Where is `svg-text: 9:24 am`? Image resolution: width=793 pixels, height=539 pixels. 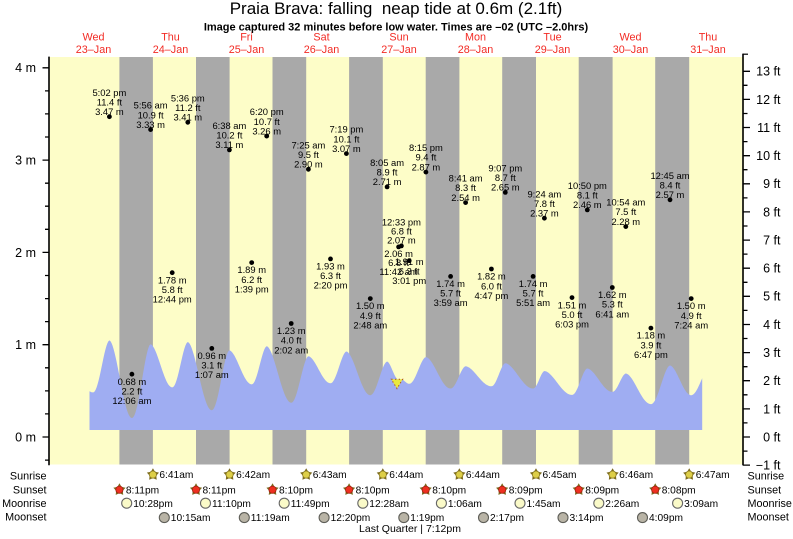
svg-text: 9:24 am is located at coordinates (544, 193).